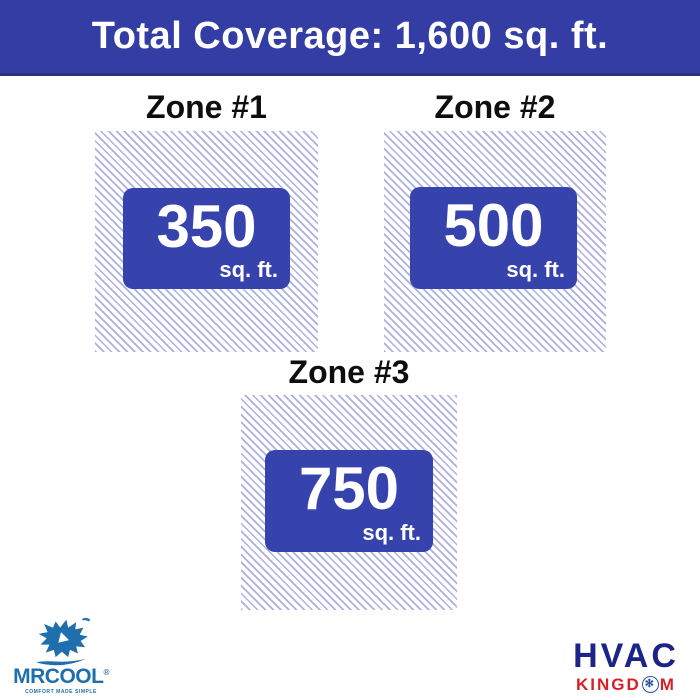  Describe the element at coordinates (650, 684) in the screenshot. I see `fan-icon: ✻` at that location.